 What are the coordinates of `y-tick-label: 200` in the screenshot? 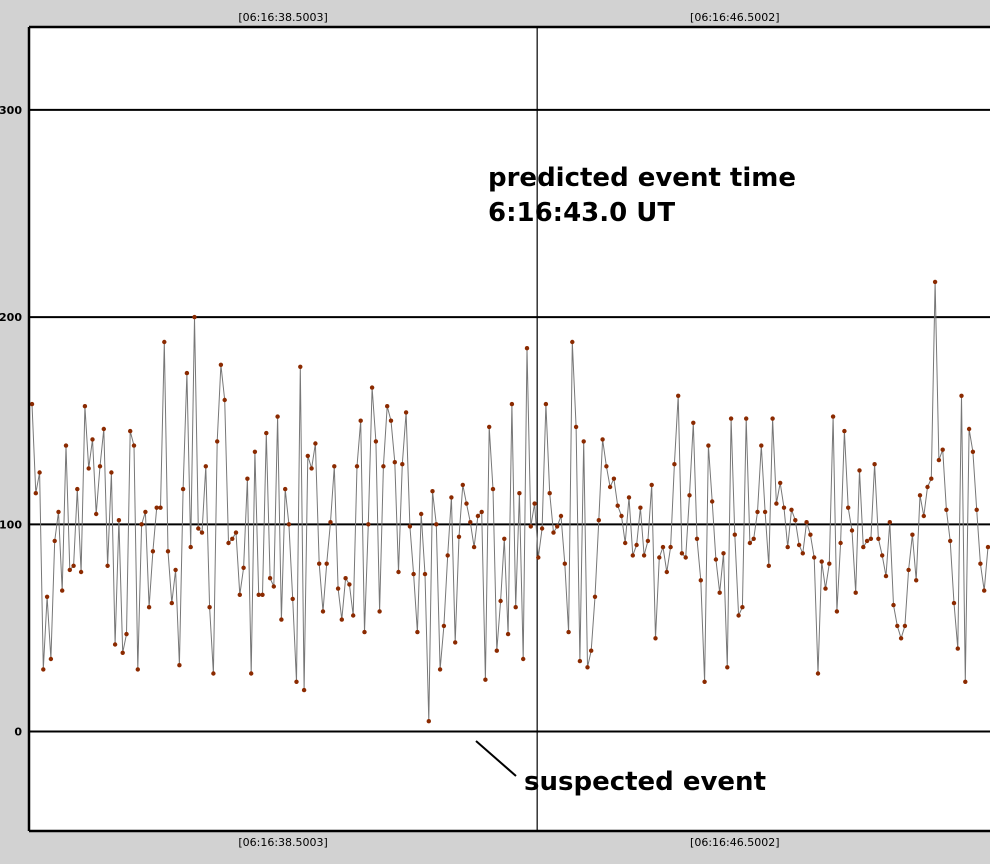 It's located at (11, 317).